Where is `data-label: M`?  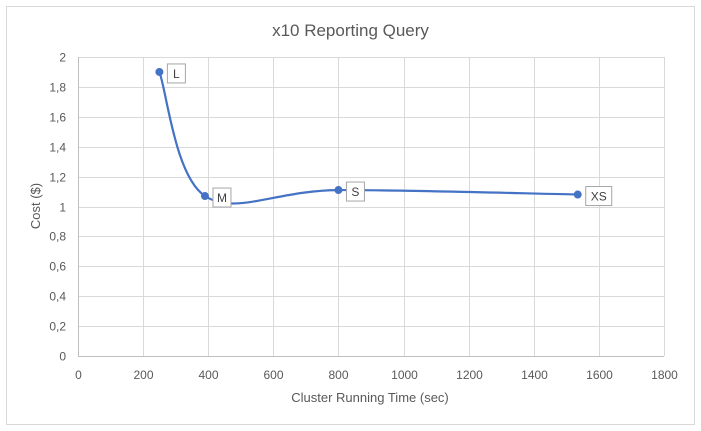
data-label: M is located at coordinates (222, 198).